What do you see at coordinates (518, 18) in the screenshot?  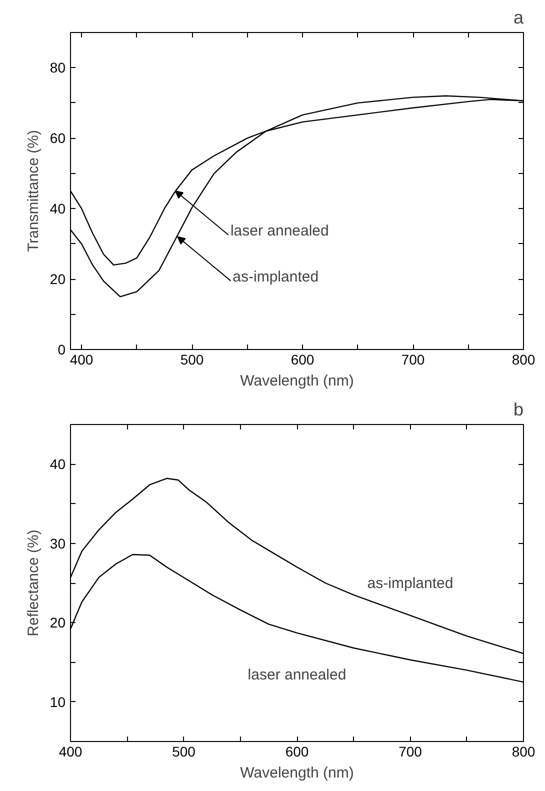 I see `chart-title: a` at bounding box center [518, 18].